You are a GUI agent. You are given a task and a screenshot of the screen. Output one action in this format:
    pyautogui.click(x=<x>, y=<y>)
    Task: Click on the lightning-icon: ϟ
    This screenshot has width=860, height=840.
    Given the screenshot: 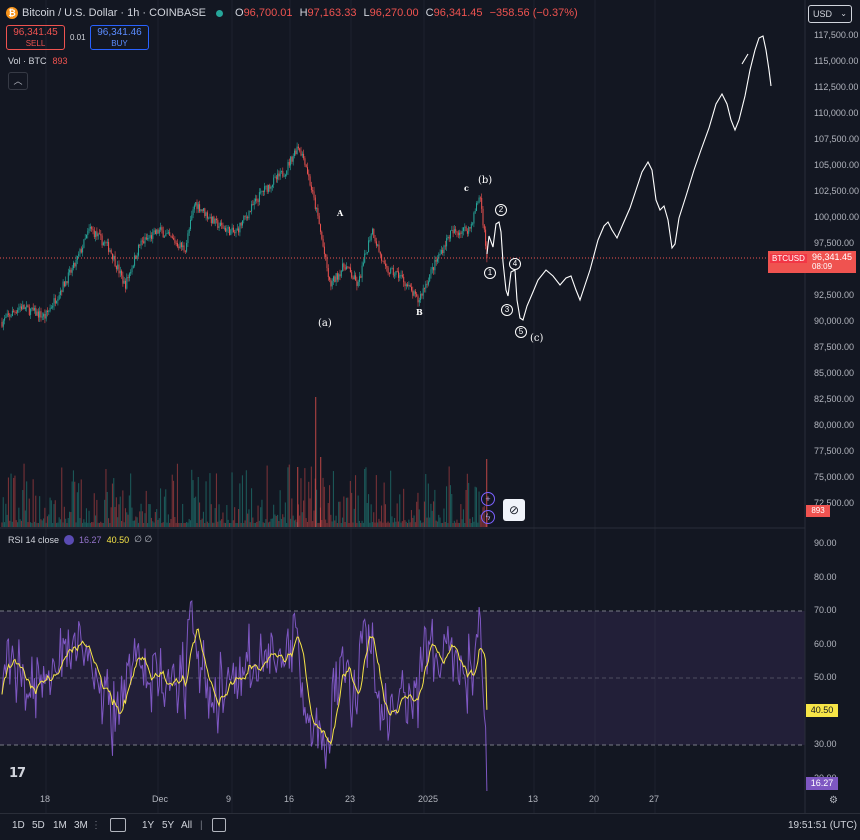 What is the action you would take?
    pyautogui.click(x=488, y=517)
    